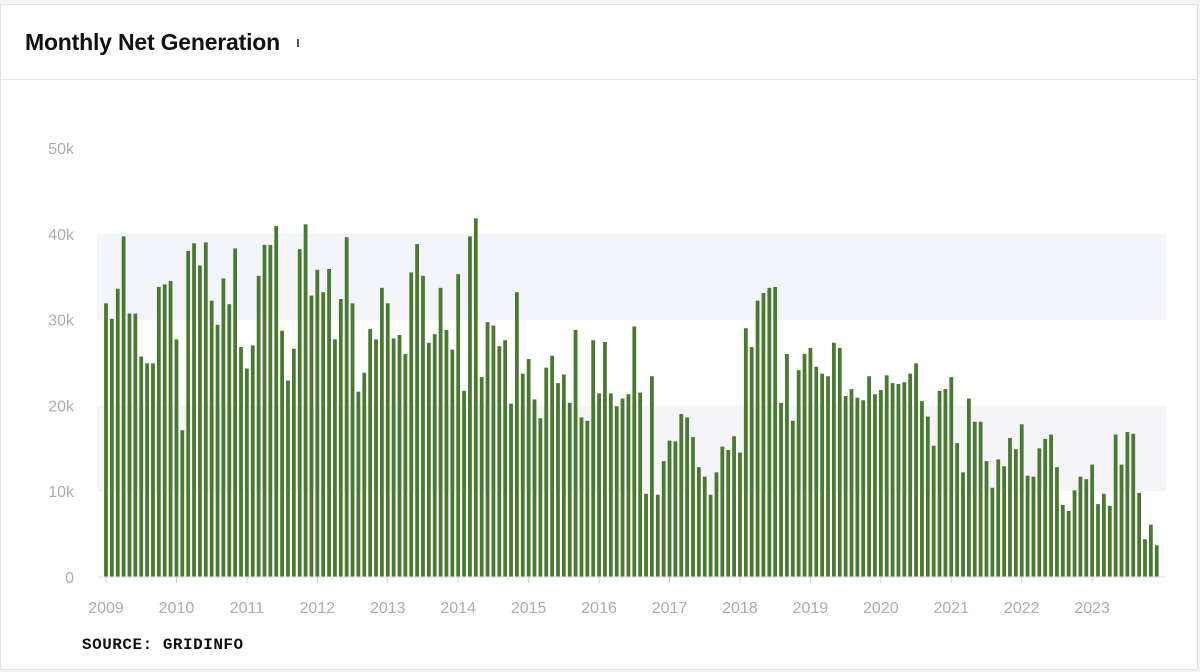  I want to click on source-note: SOURCE: GRIDINFO, so click(163, 645).